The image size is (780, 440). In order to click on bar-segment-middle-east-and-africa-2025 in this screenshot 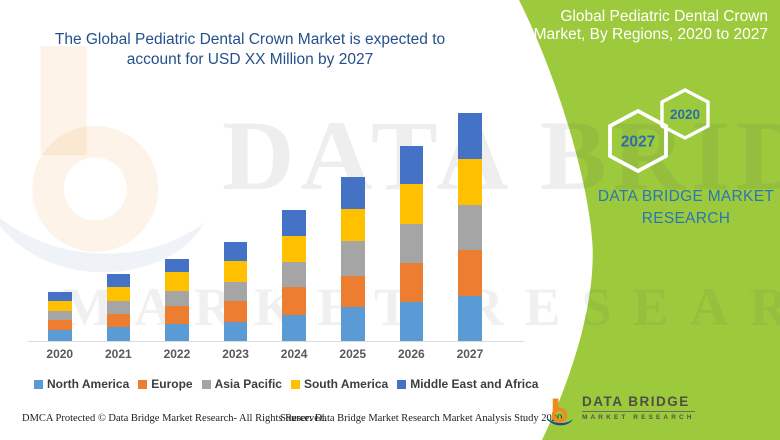, I will do `click(353, 192)`.